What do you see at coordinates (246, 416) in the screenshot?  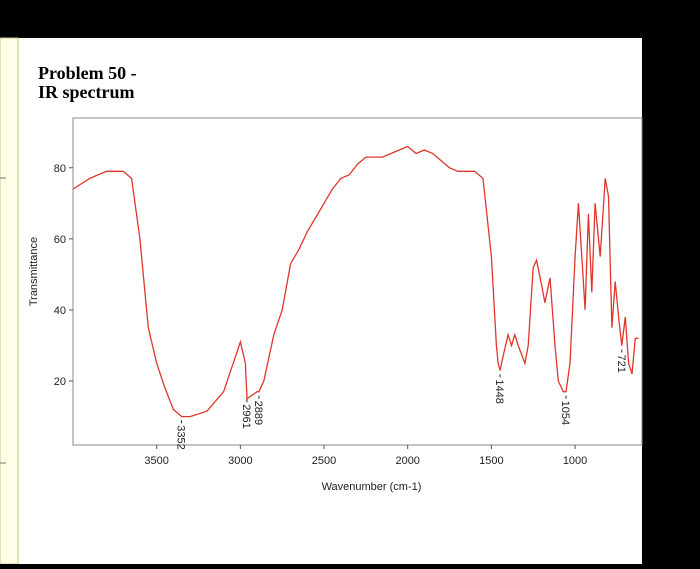 I see `peak-label: 2961` at bounding box center [246, 416].